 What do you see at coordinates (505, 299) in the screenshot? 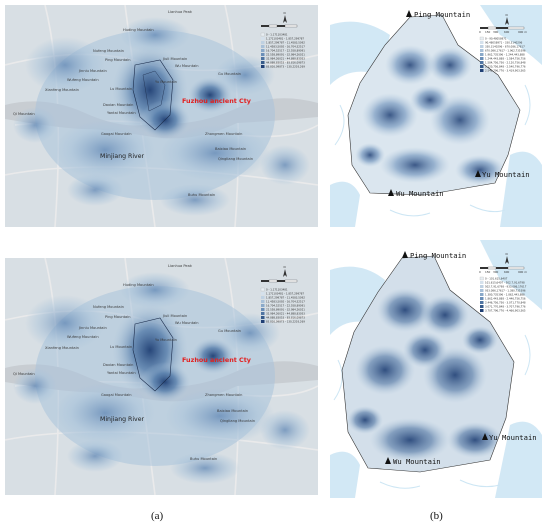
I see `legend-entry: 1.862,443,888 - 2.446,756,756` at bounding box center [505, 299].